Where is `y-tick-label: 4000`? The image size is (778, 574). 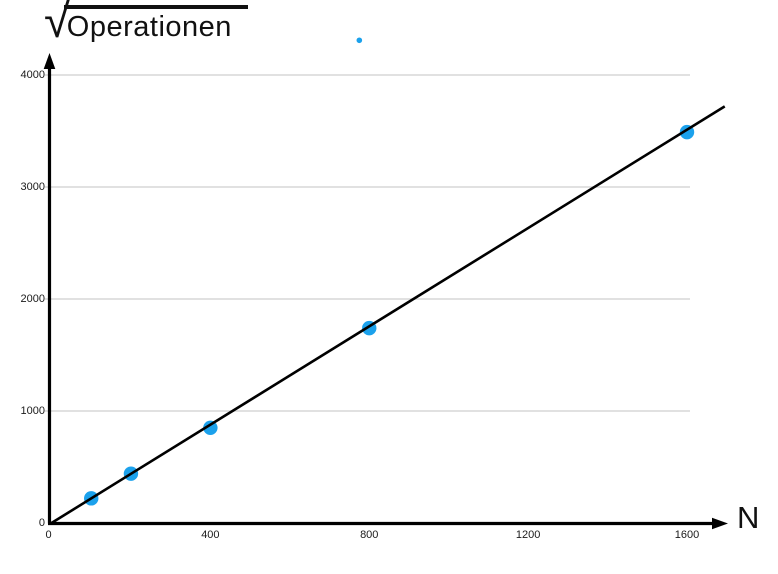 y-tick-label: 4000 is located at coordinates (32, 75).